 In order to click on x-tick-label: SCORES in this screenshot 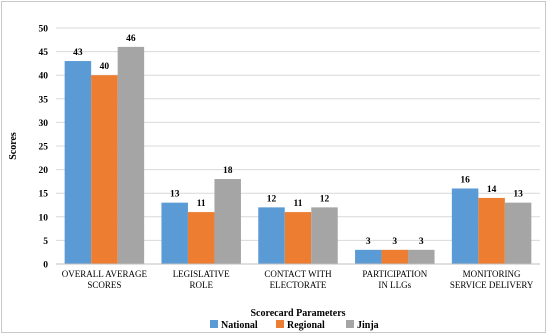, I will do `click(104, 285)`.